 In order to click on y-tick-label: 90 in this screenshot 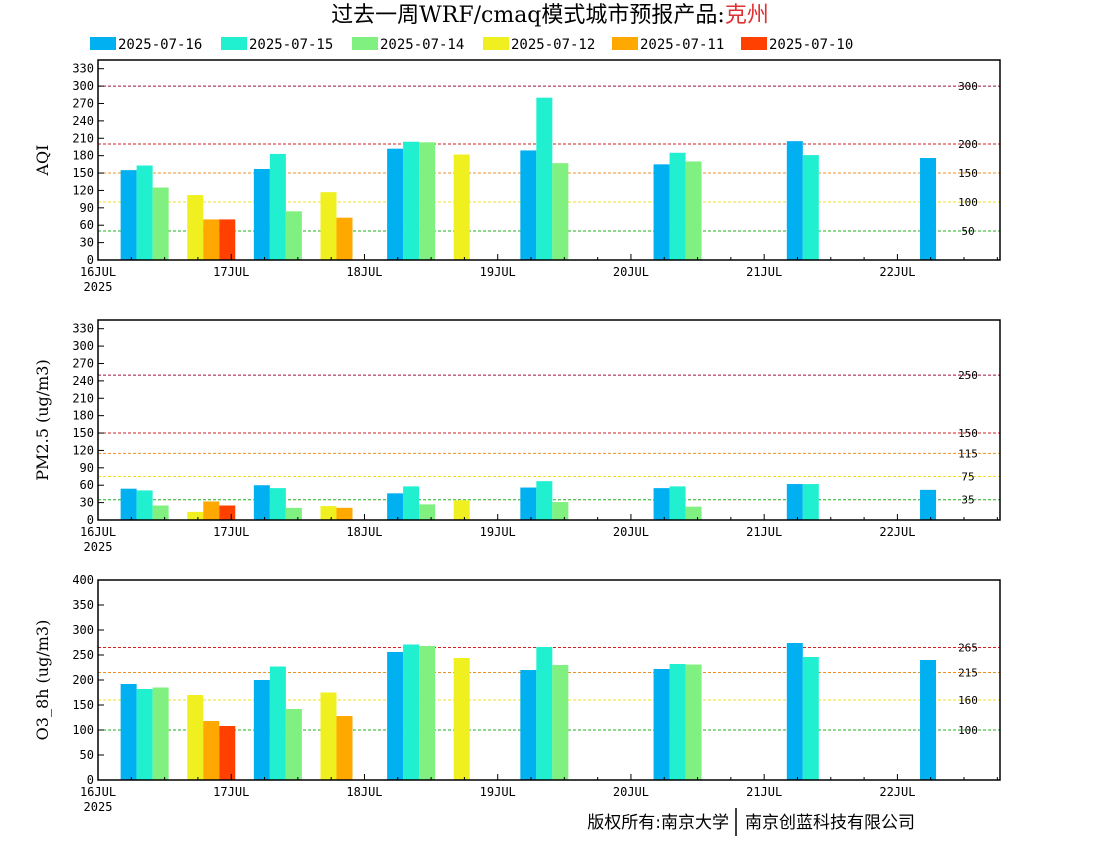, I will do `click(87, 208)`.